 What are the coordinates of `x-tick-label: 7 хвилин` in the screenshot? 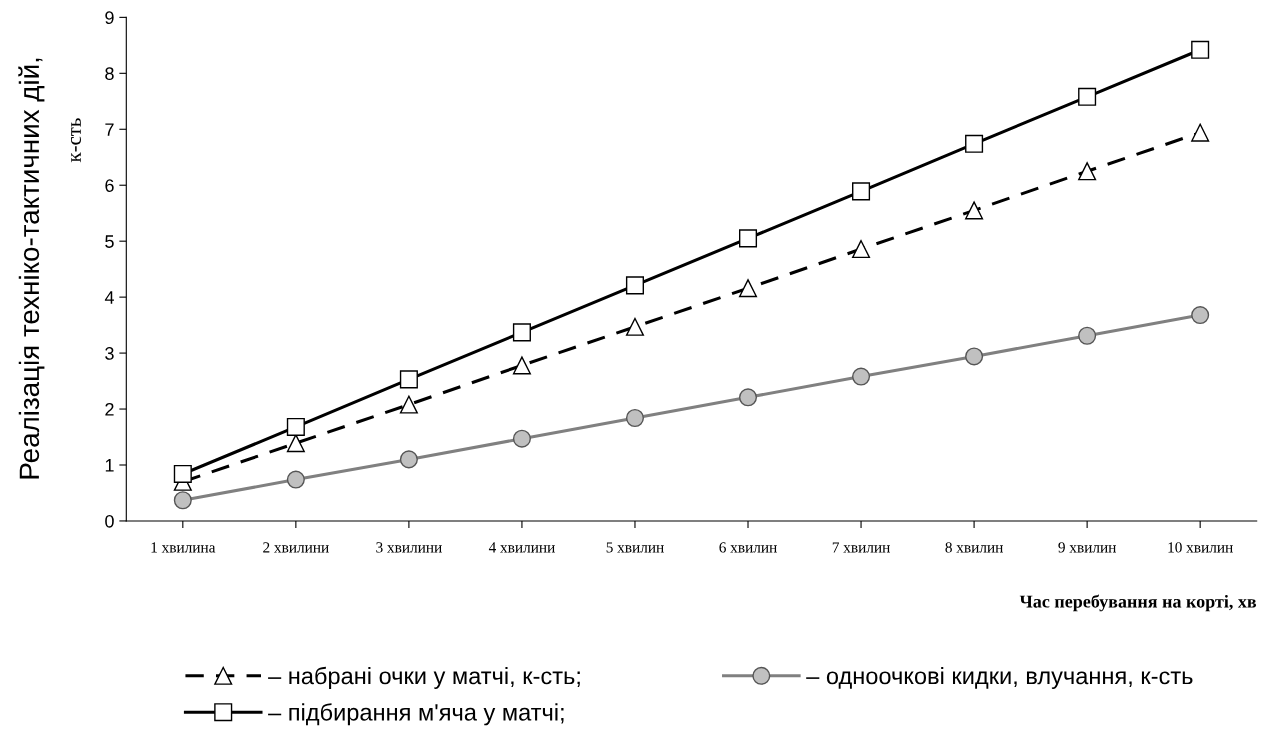 It's located at (861, 547).